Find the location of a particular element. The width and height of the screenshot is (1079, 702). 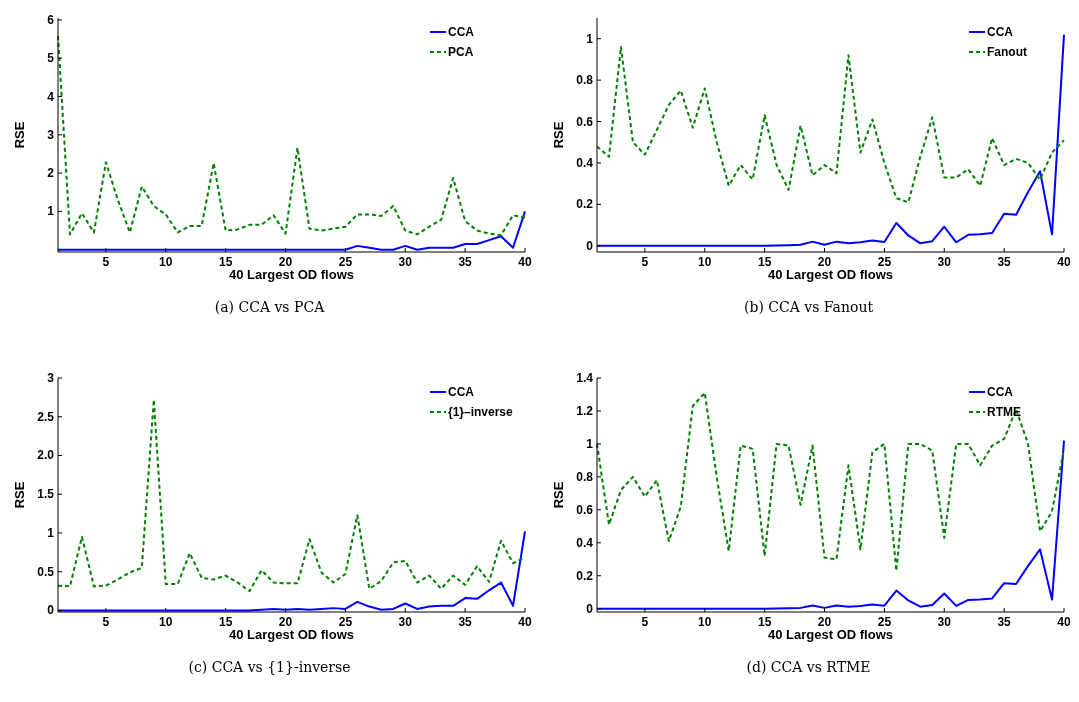

y-tick-label: 2.0 is located at coordinates (46, 455).